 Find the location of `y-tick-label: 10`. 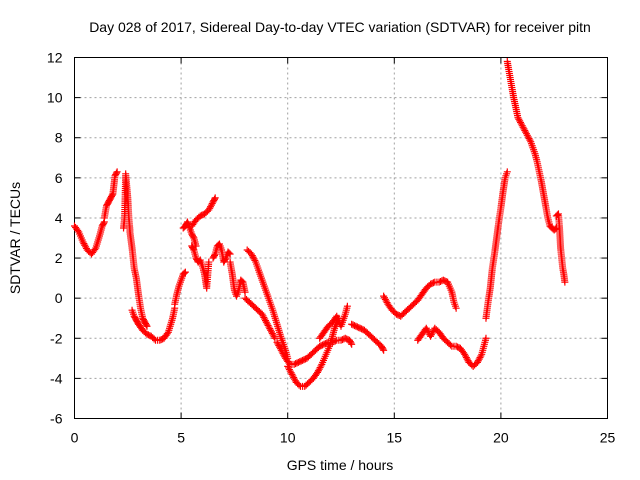

y-tick-label: 10 is located at coordinates (55, 98).